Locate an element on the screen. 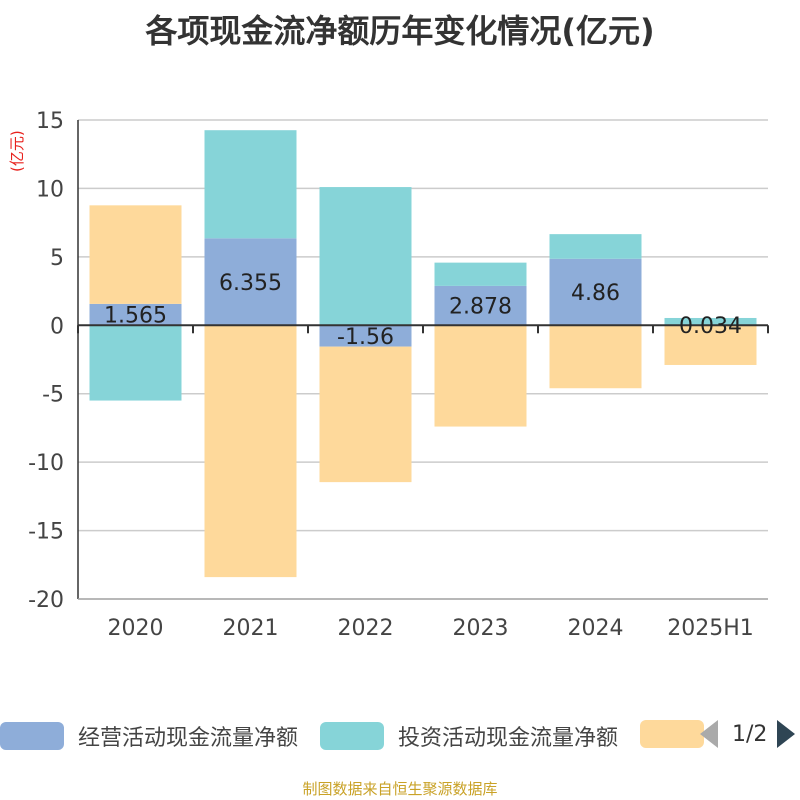 This screenshot has height=800, width=800. bar-operating-2024 is located at coordinates (595, 292).